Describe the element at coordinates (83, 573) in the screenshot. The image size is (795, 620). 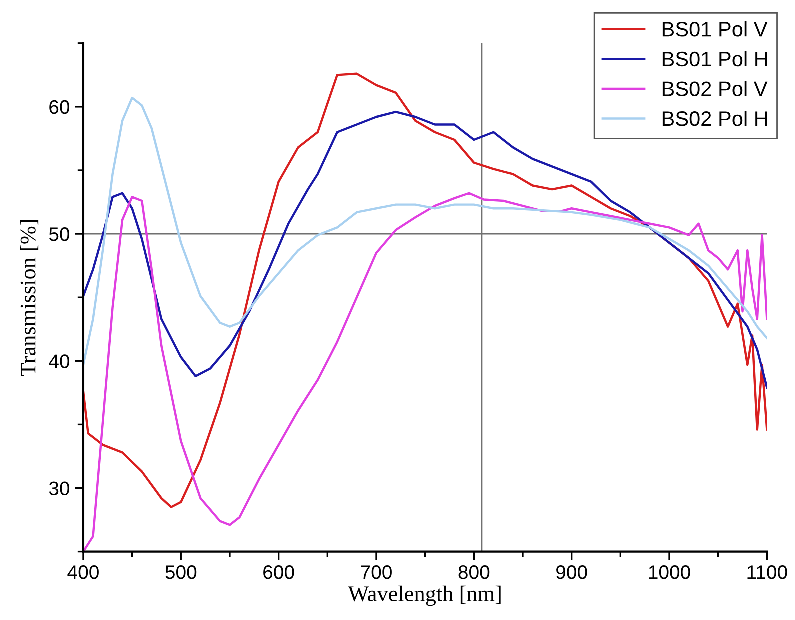
I see `x-tick-label: 400` at that location.